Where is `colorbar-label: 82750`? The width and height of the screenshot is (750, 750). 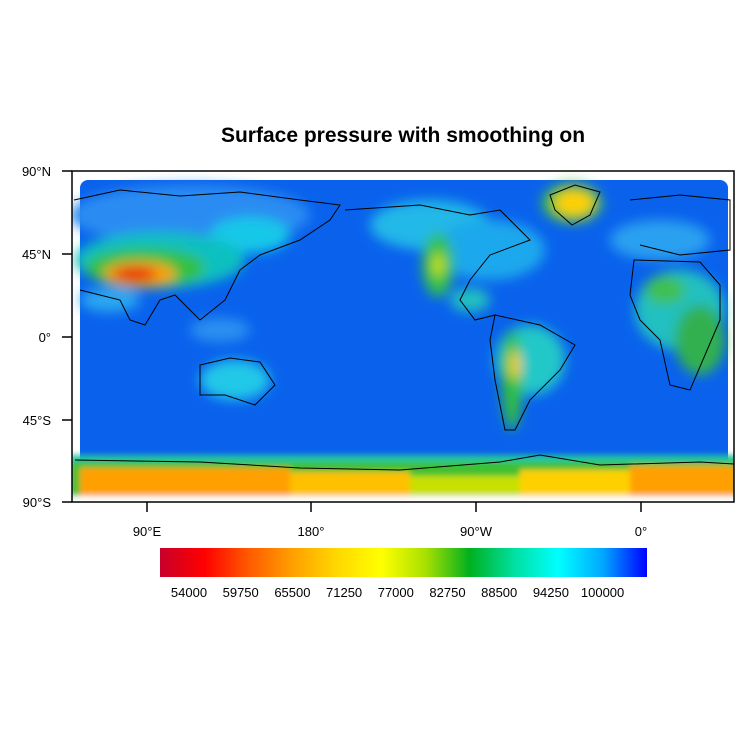 colorbar-label: 82750 is located at coordinates (447, 592).